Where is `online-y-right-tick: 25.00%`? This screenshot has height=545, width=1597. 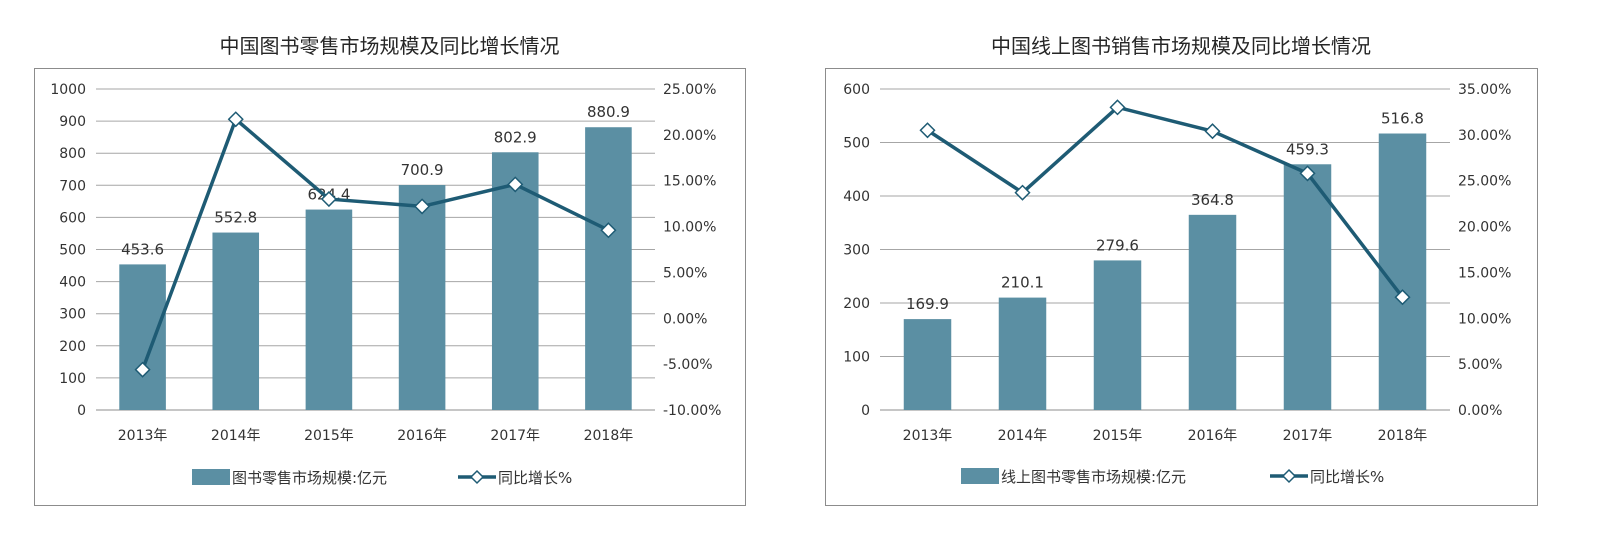 online-y-right-tick: 25.00% is located at coordinates (1484, 182).